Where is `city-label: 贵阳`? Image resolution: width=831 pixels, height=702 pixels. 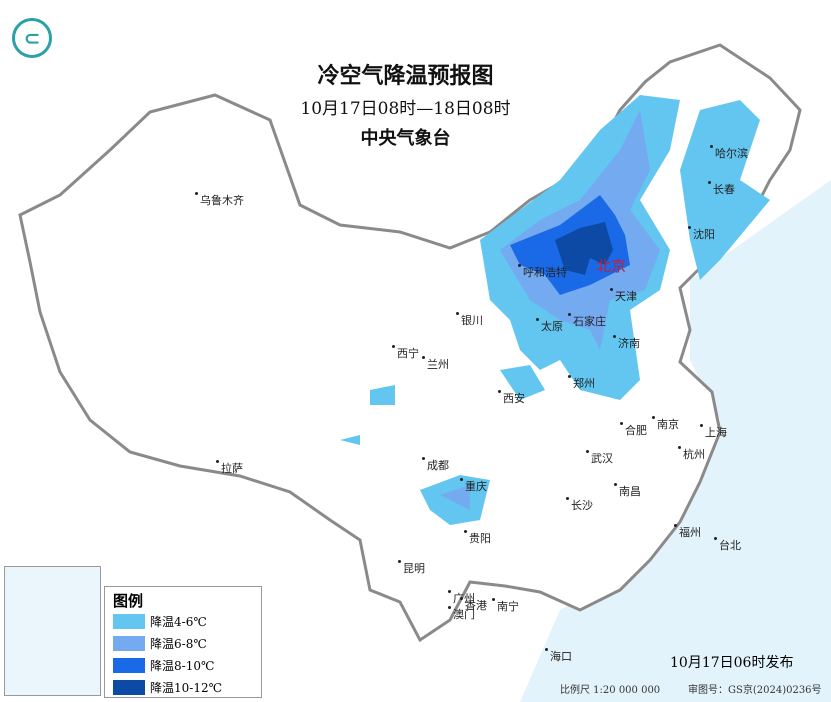 city-label: 贵阳 is located at coordinates (477, 538).